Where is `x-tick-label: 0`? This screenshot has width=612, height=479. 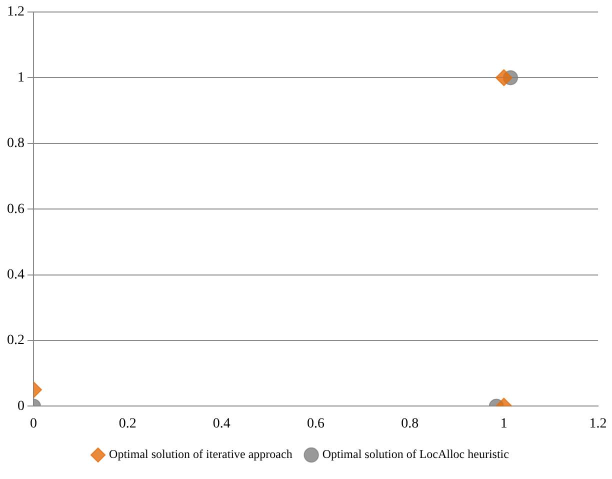
x-tick-label: 0 is located at coordinates (33, 424).